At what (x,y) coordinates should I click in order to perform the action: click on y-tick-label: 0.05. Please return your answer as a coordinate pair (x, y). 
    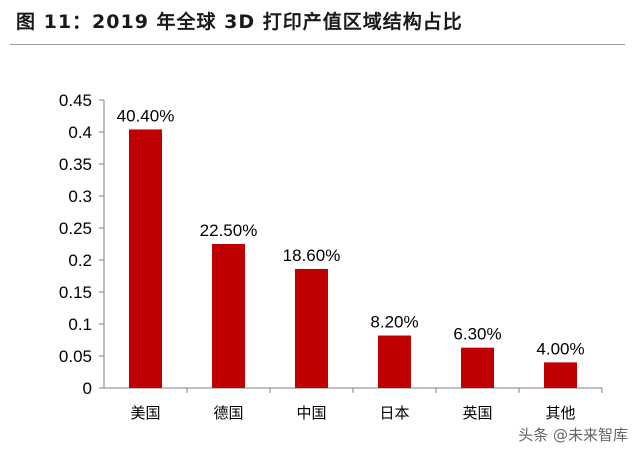
    Looking at the image, I should click on (75, 356).